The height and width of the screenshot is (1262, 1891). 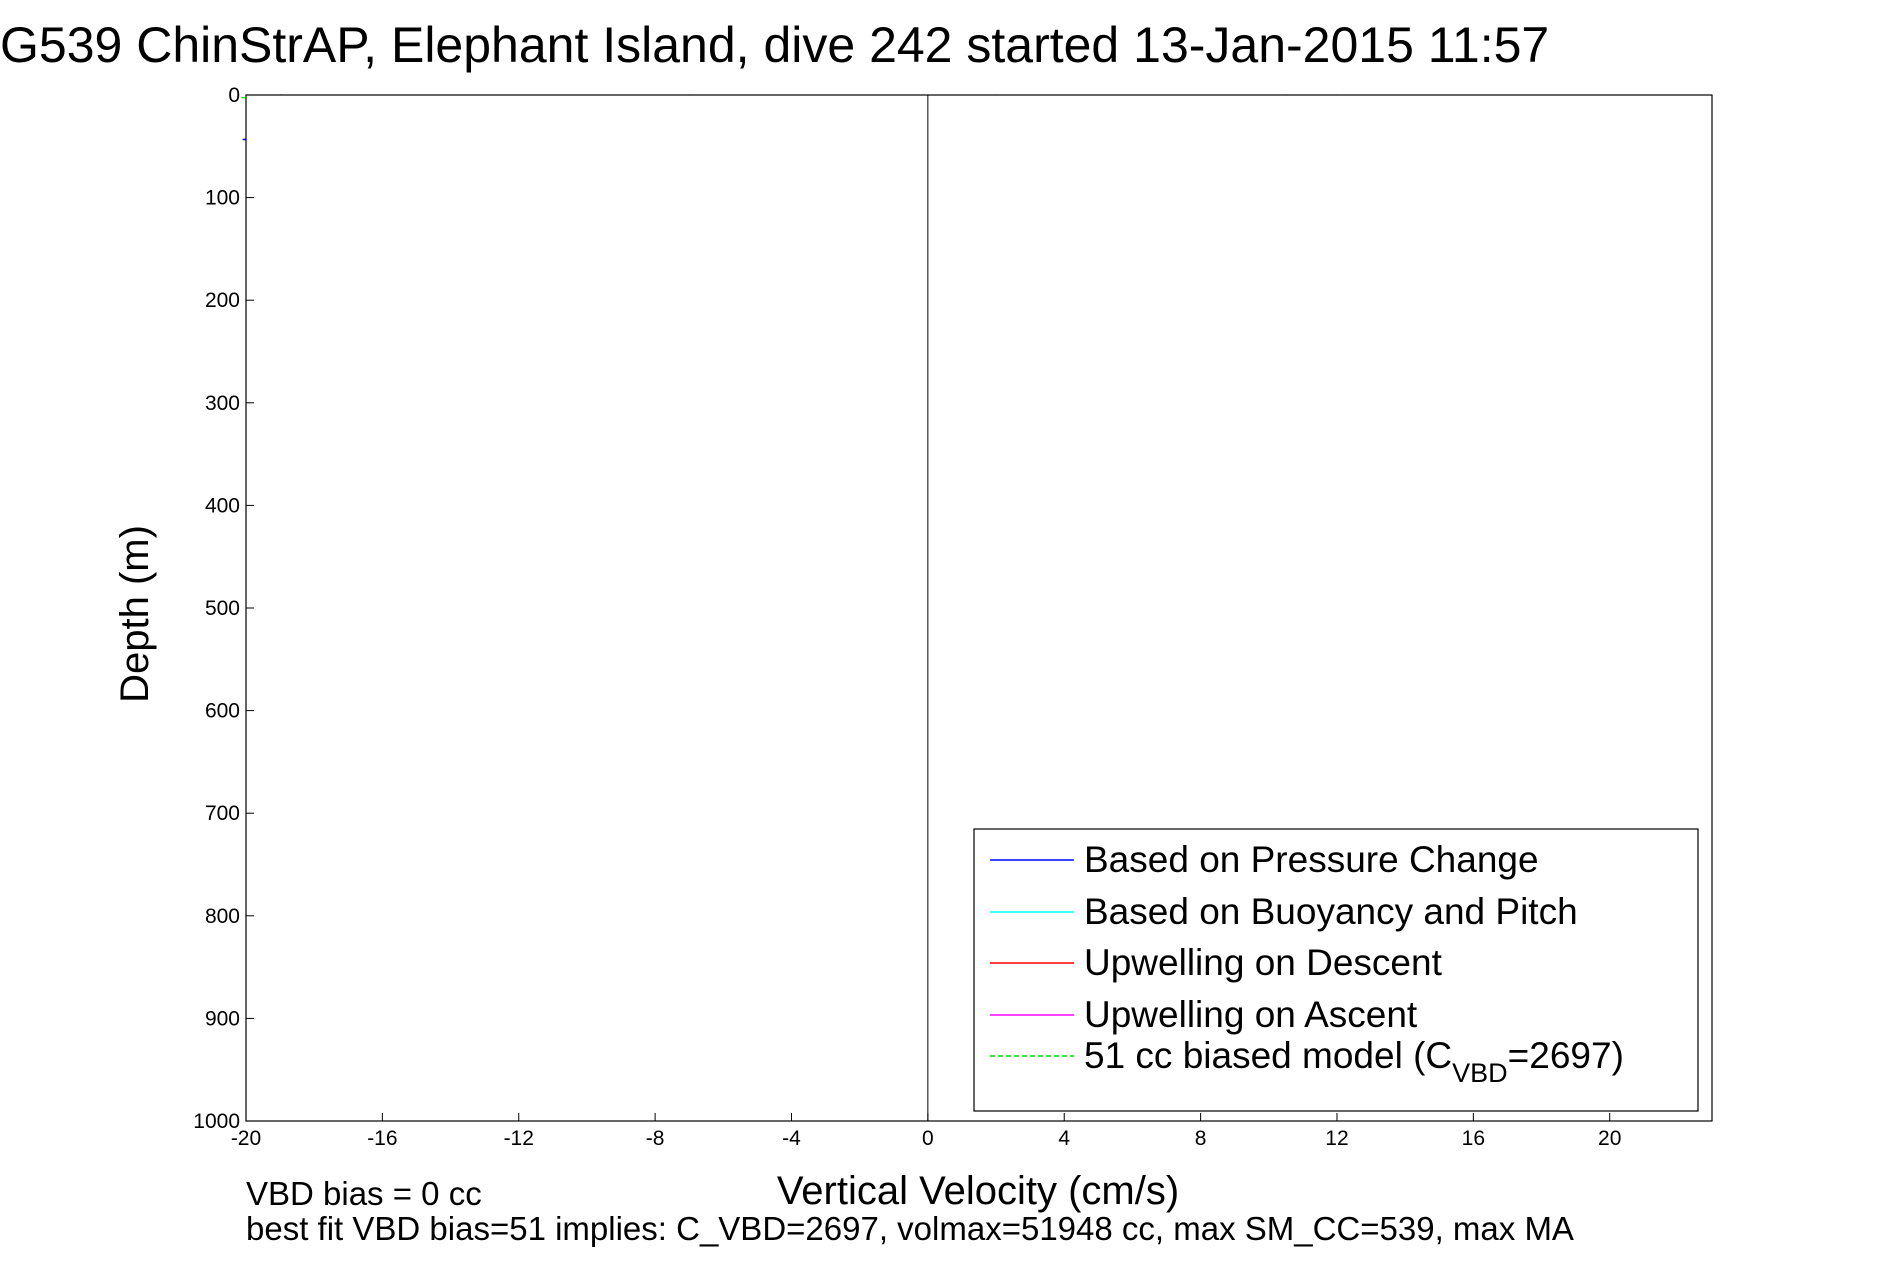 What do you see at coordinates (222, 916) in the screenshot?
I see `y-tick-label: 800` at bounding box center [222, 916].